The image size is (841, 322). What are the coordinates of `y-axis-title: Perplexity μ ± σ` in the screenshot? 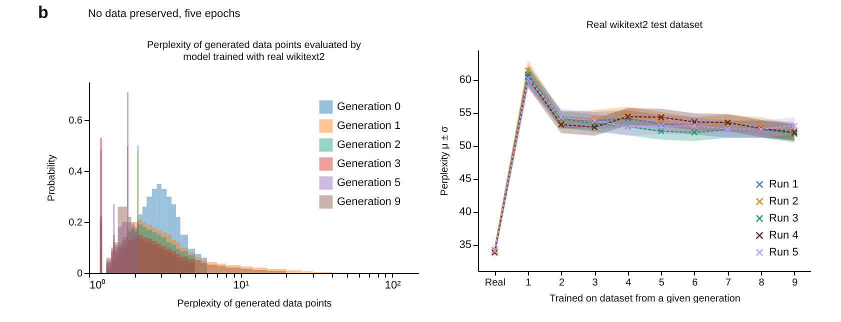 It's located at (444, 160).